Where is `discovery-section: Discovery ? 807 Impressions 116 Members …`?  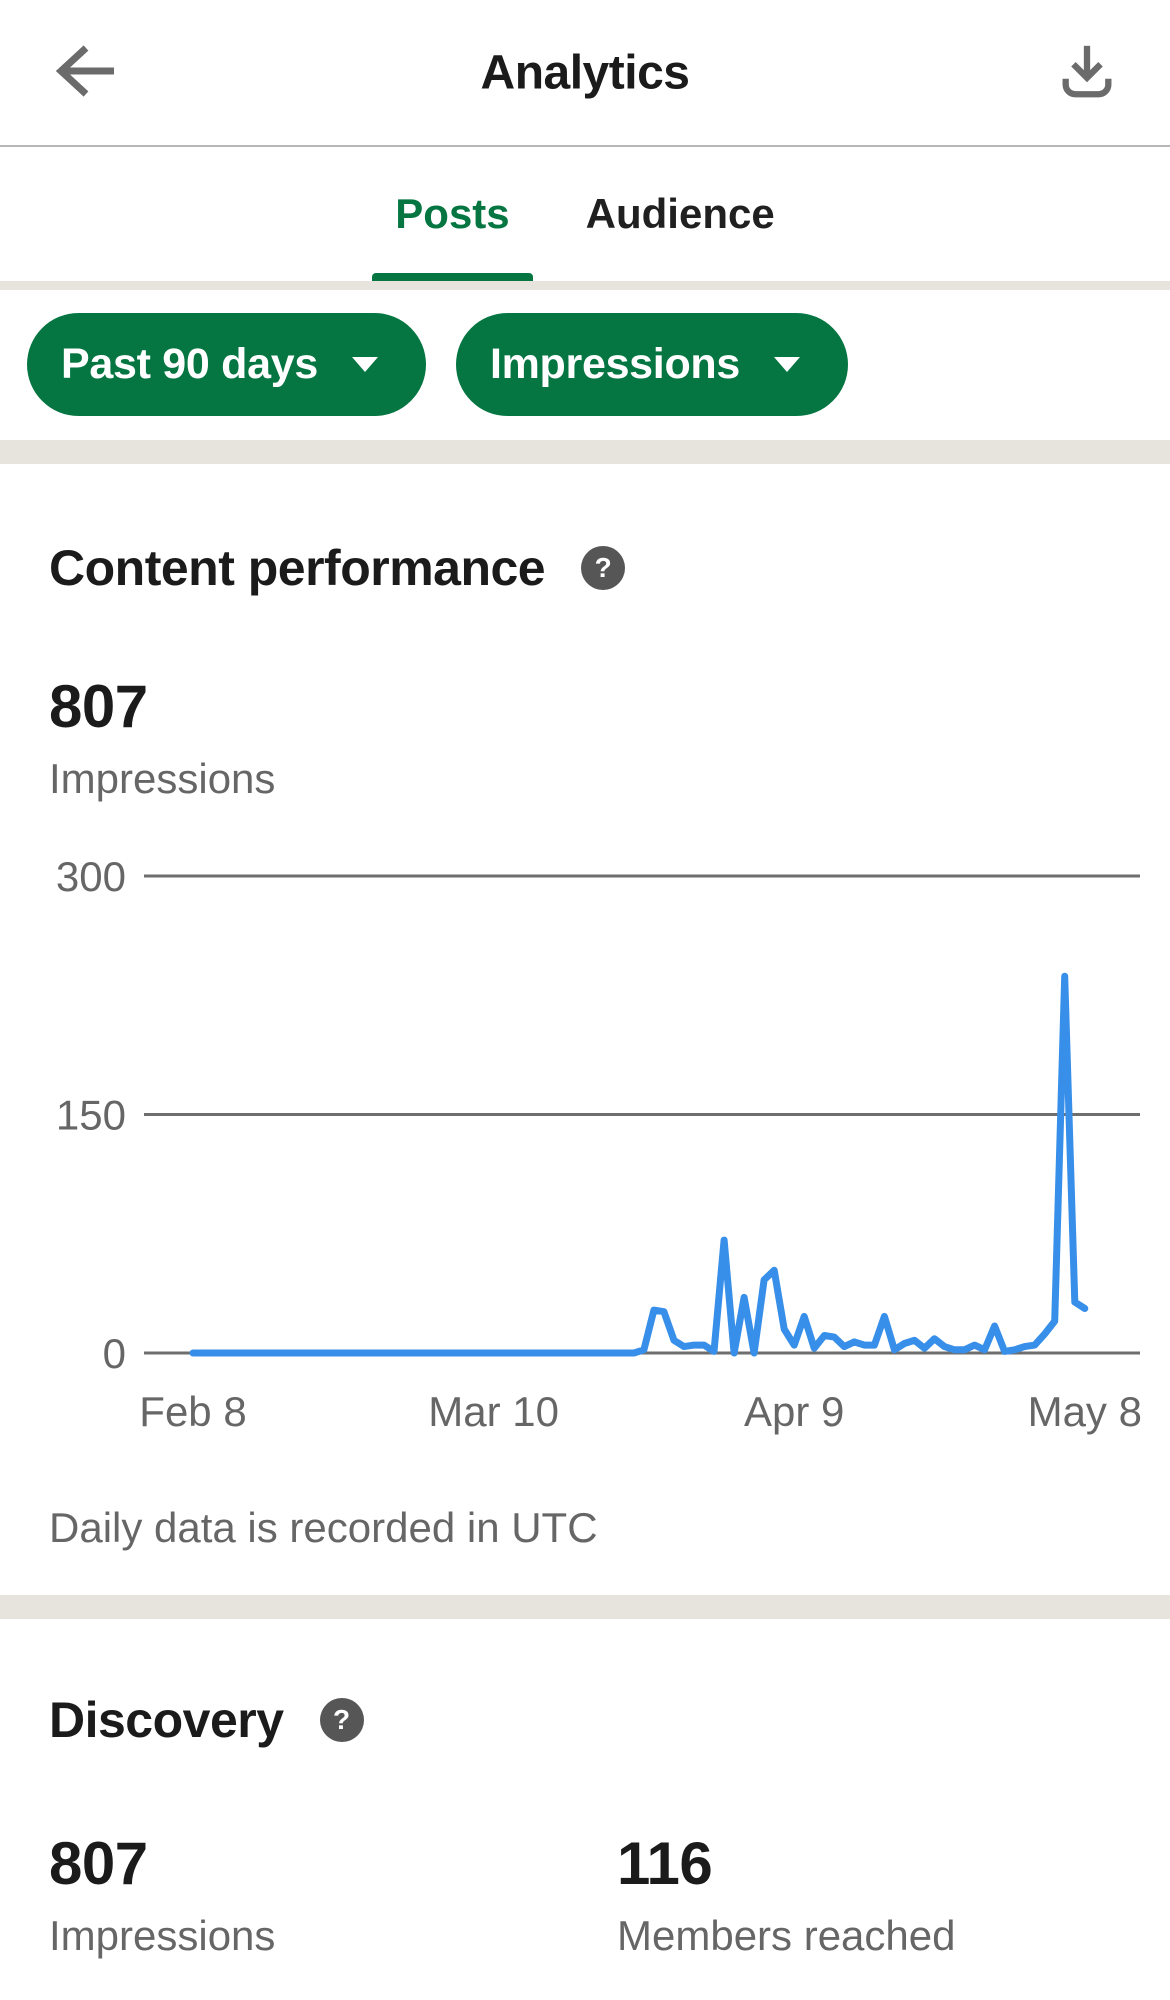 discovery-section: Discovery ? 807 Impressions 116 Members … is located at coordinates (585, 1825).